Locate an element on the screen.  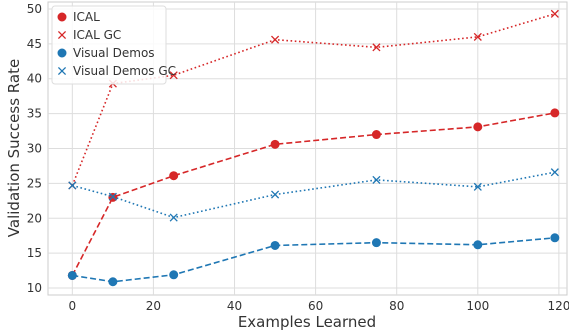
x-tick-label: 100 is located at coordinates (477, 306).